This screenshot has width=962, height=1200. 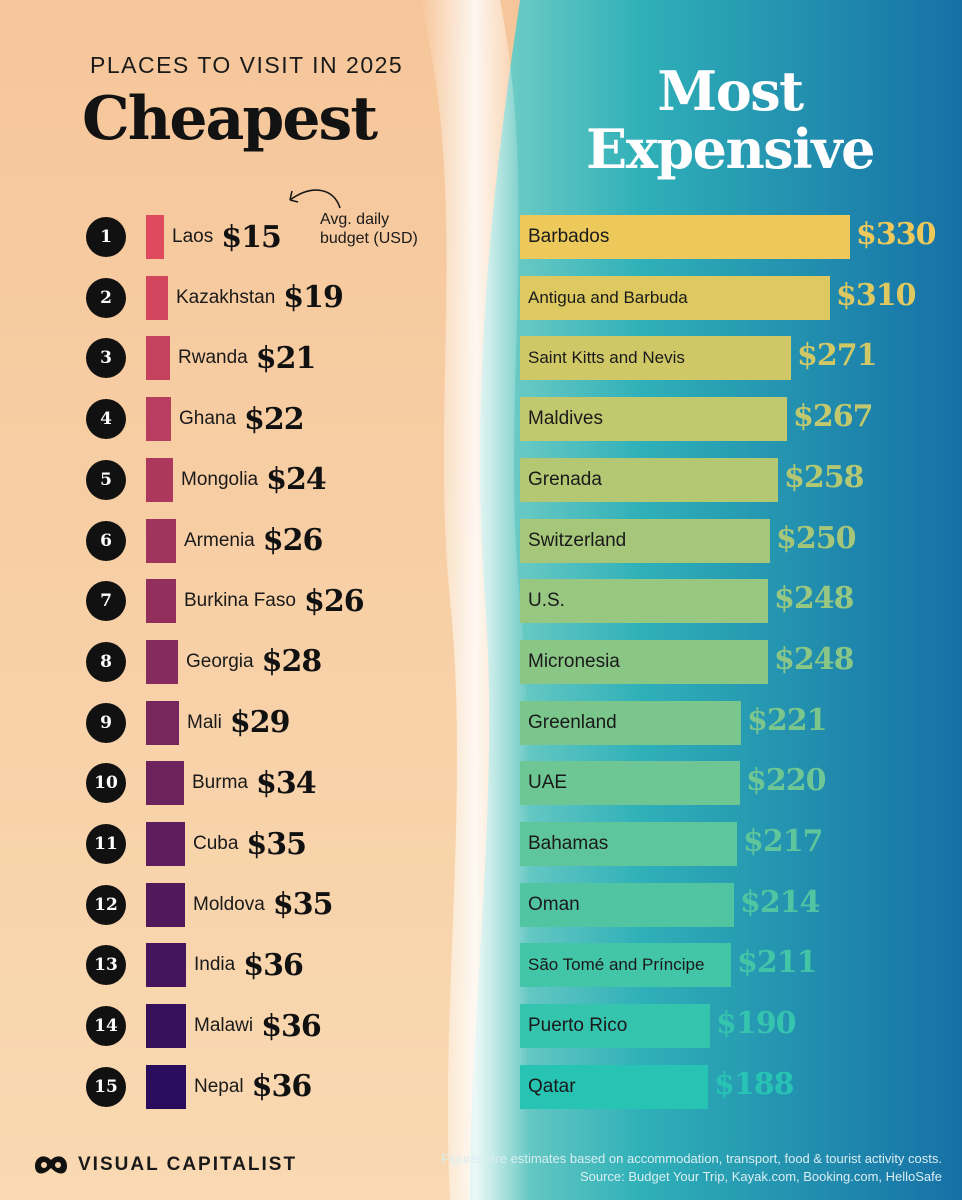 I want to click on logo-text: VISUAL CAPITALIST, so click(x=188, y=1164).